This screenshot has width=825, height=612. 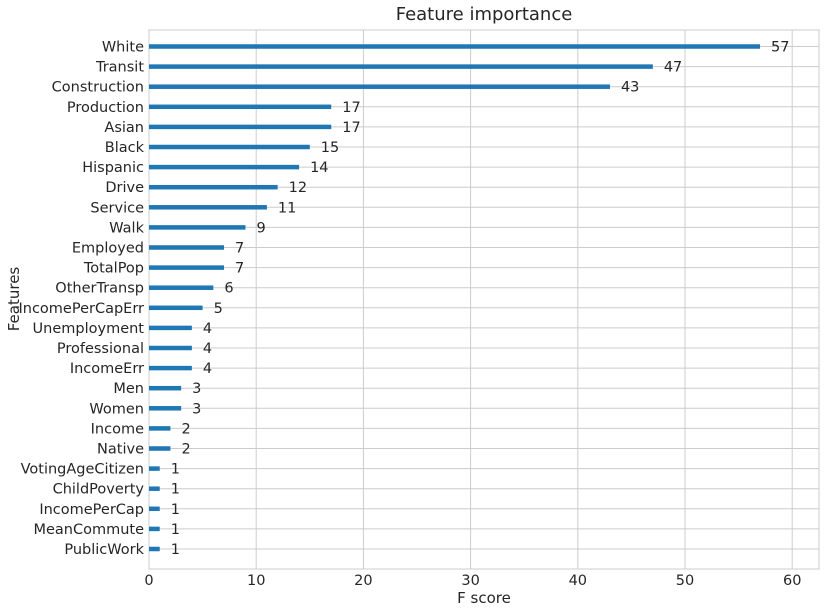 I want to click on x-tick-label: 20, so click(x=363, y=581).